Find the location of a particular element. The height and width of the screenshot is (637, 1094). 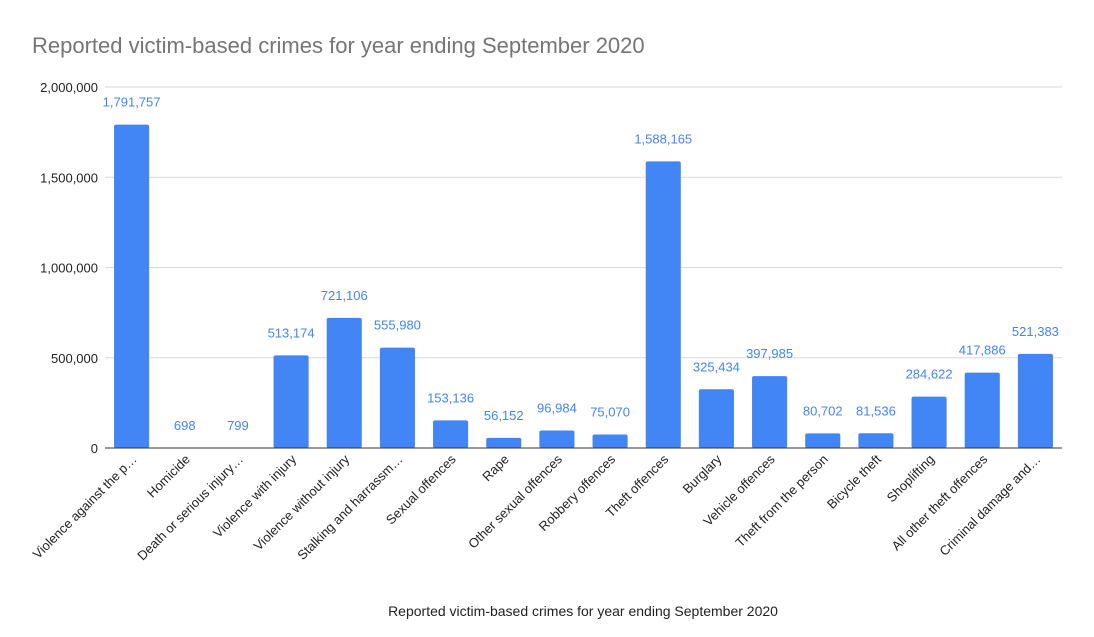

data-label: 799 is located at coordinates (238, 425).